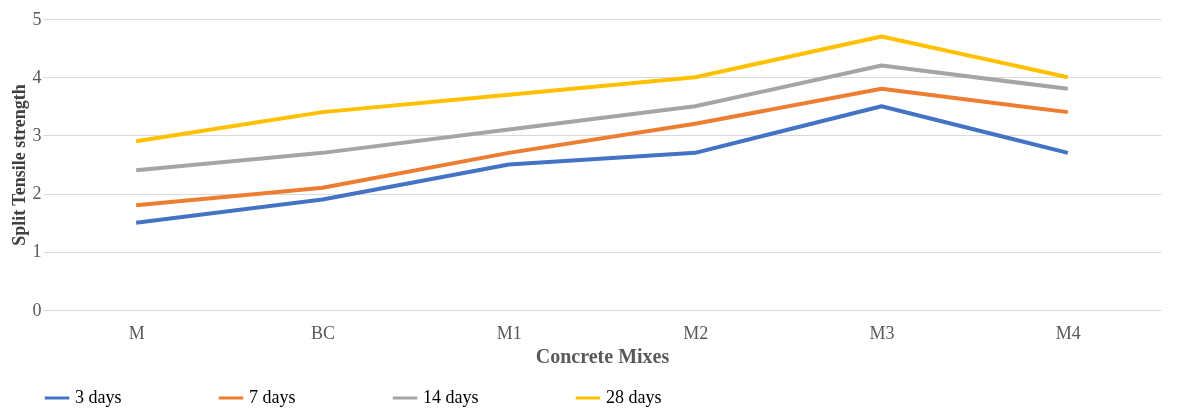 The height and width of the screenshot is (417, 1181). I want to click on legend-label: 7 days, so click(272, 397).